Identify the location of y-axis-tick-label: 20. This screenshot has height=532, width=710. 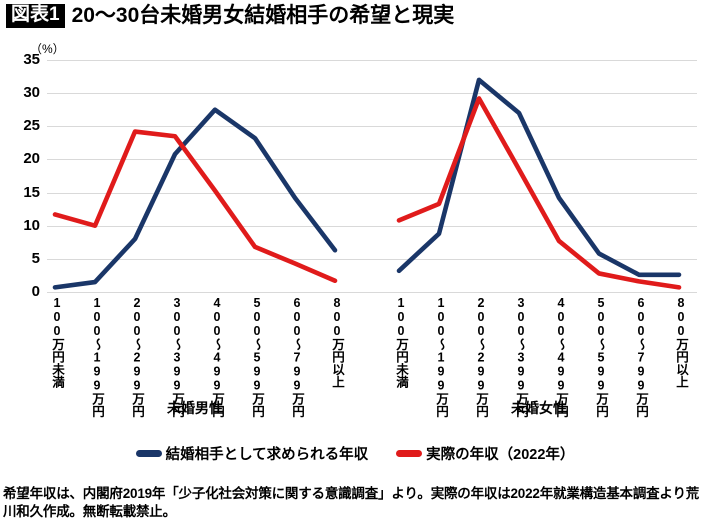
(31, 159).